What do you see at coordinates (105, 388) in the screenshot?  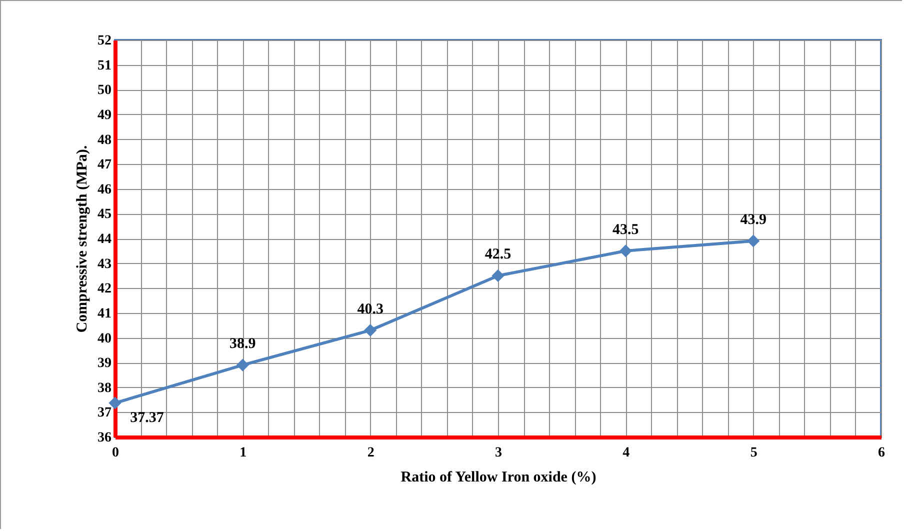 I see `y-tick-label: 38` at bounding box center [105, 388].